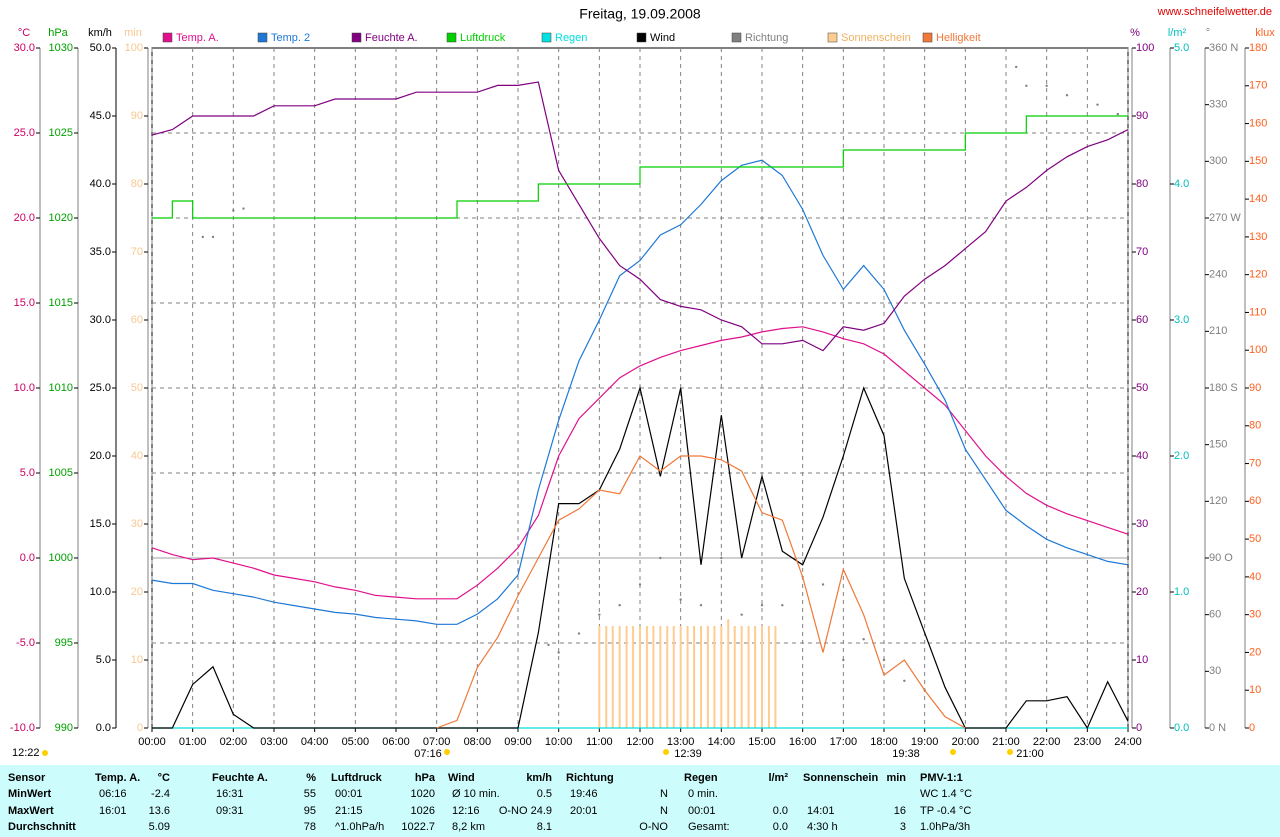 This screenshot has height=837, width=1280. Describe the element at coordinates (1218, 105) in the screenshot. I see `y-tick-label: 330` at that location.